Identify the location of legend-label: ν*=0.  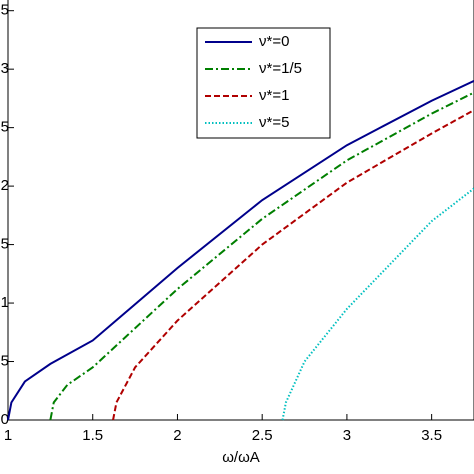
(274, 41).